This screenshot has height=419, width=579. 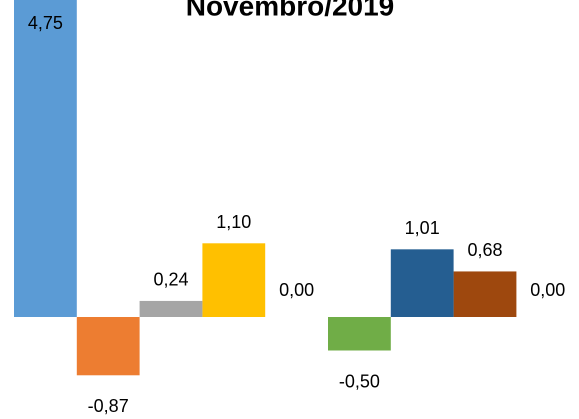 I want to click on chart-title: Novembro/2019, so click(x=290, y=10).